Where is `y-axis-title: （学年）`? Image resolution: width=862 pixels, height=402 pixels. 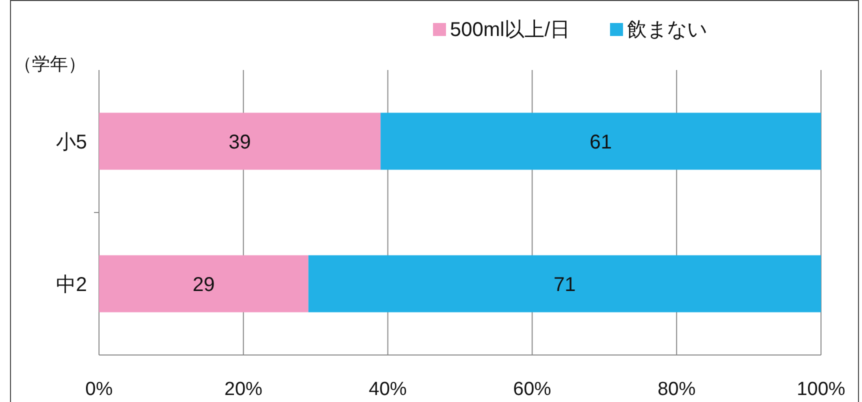
y-axis-title: （学年） is located at coordinates (50, 64).